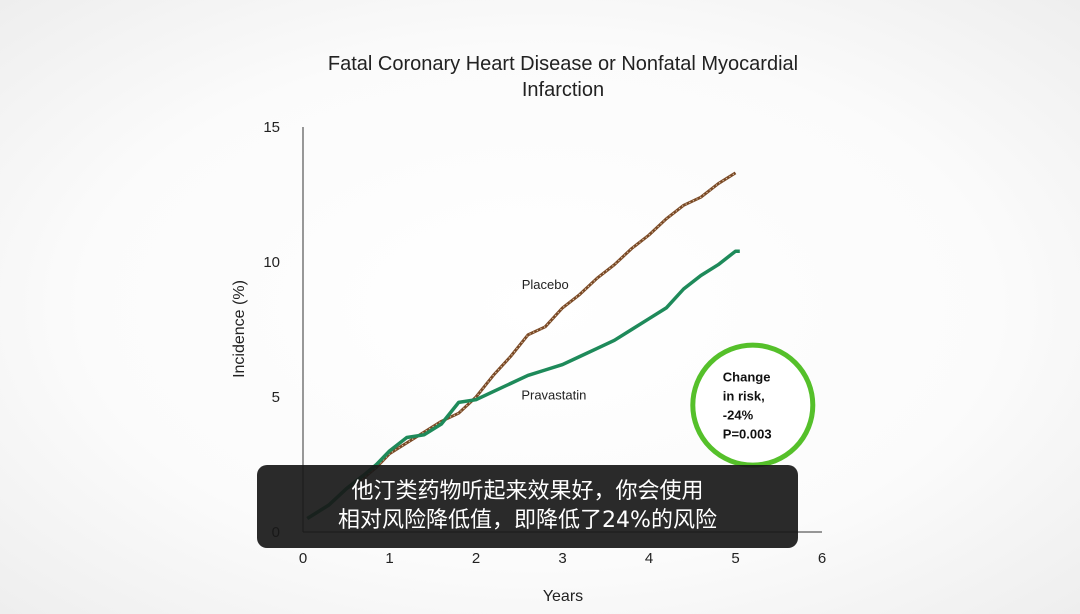 The image size is (1080, 614). I want to click on x-tick-0: 0, so click(303, 558).